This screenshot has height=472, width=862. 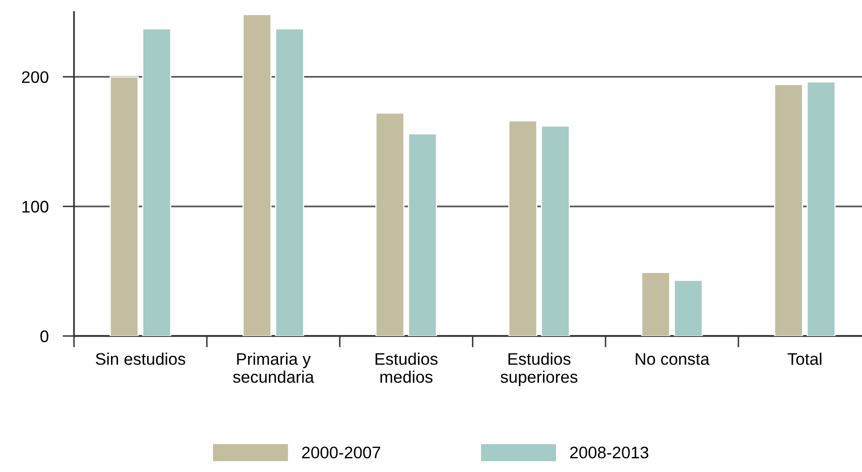 What do you see at coordinates (407, 367) in the screenshot?
I see `x-tick-label: Estudios medios` at bounding box center [407, 367].